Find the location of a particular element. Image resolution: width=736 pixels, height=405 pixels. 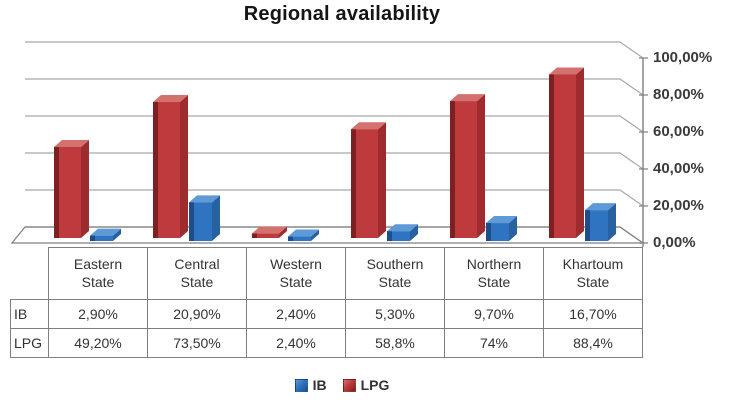

bar-ib-western-state is located at coordinates (303, 235).